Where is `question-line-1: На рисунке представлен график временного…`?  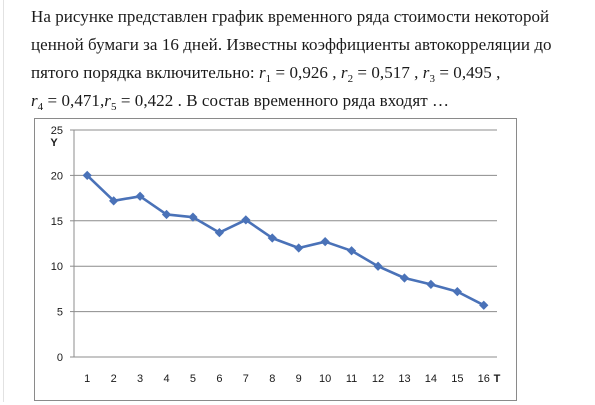
question-line-1: На рисунке представлен график временного… is located at coordinates (290, 16).